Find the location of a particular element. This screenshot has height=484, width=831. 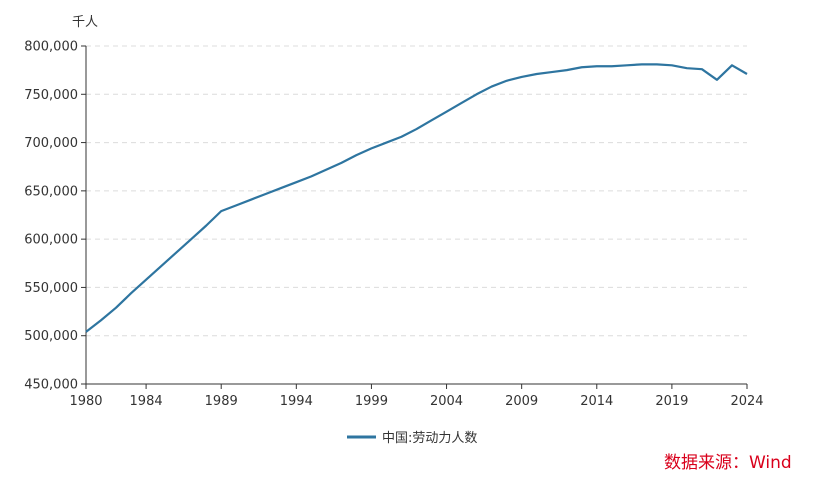

legend: 中国:劳动力人数 is located at coordinates (412, 438).